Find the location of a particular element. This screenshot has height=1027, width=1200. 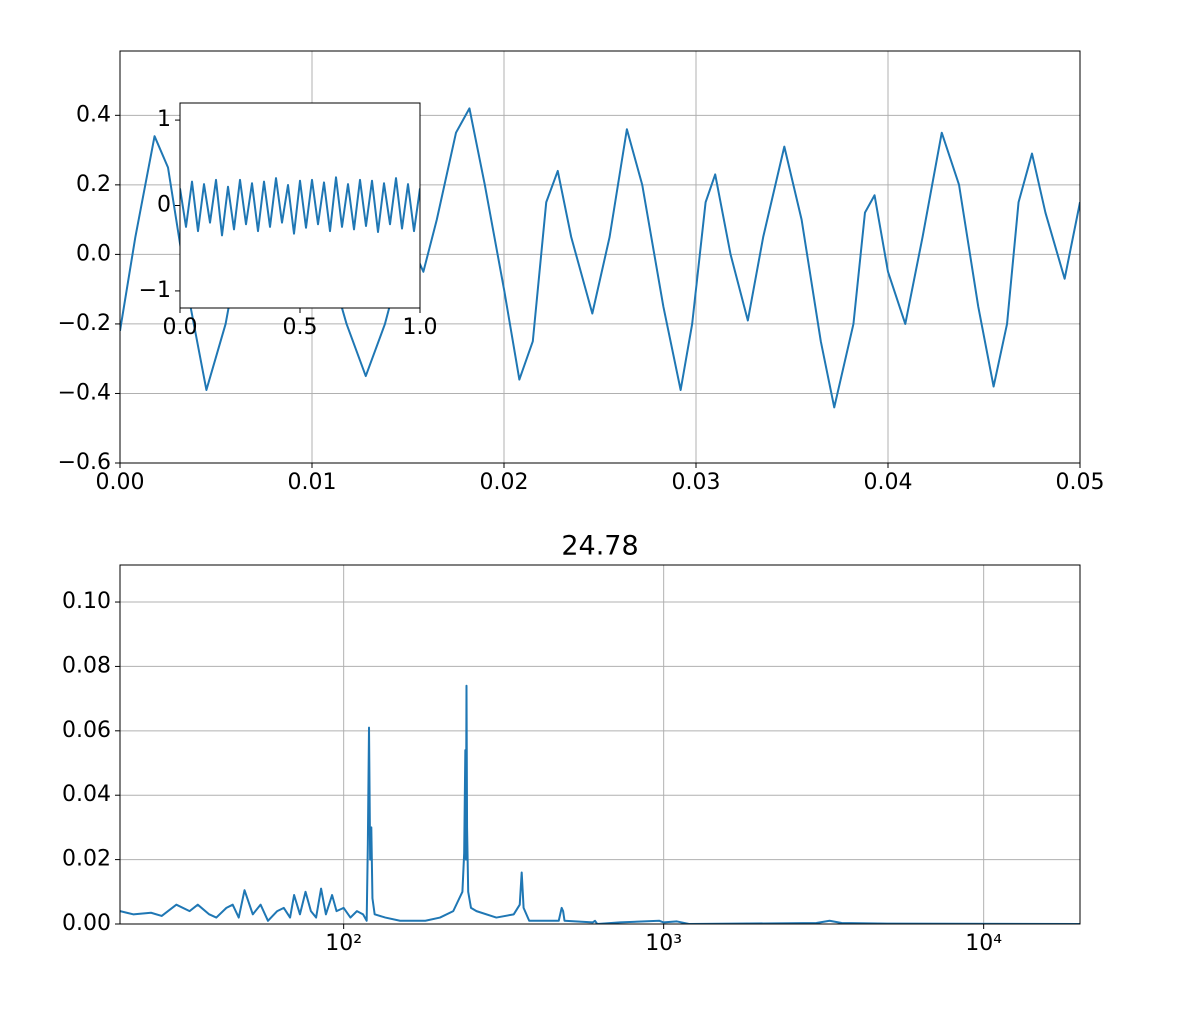

y-tick-label: 0.08 is located at coordinates (86, 665).